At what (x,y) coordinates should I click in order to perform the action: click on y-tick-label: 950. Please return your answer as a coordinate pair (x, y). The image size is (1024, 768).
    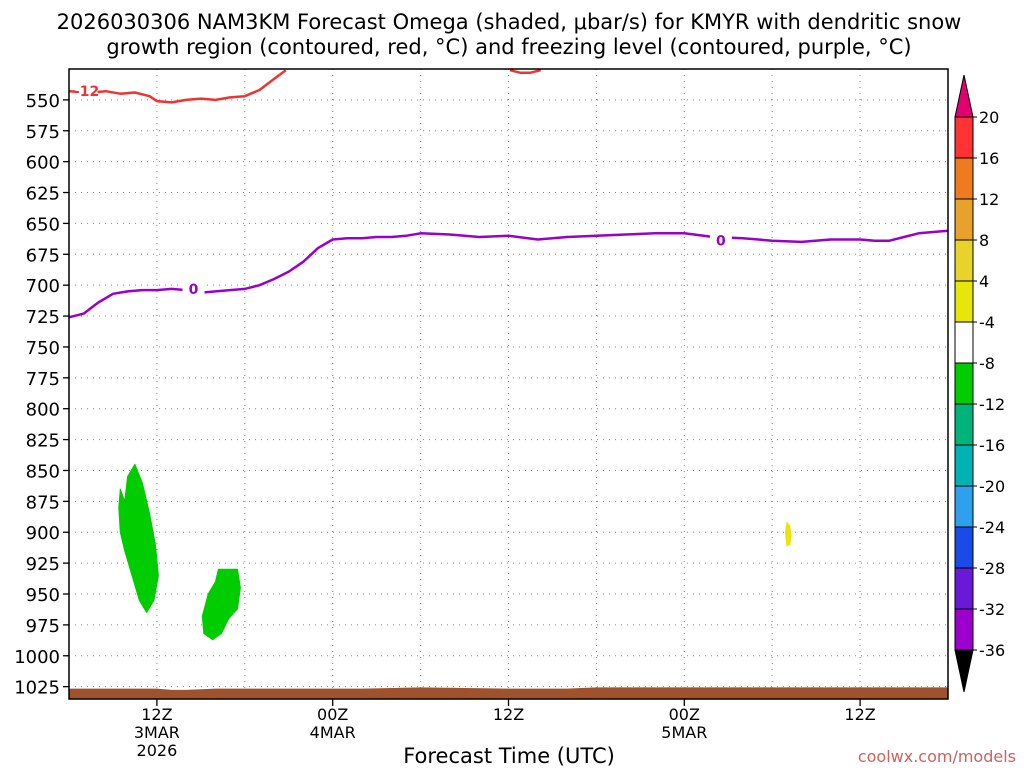
    Looking at the image, I should click on (43, 595).